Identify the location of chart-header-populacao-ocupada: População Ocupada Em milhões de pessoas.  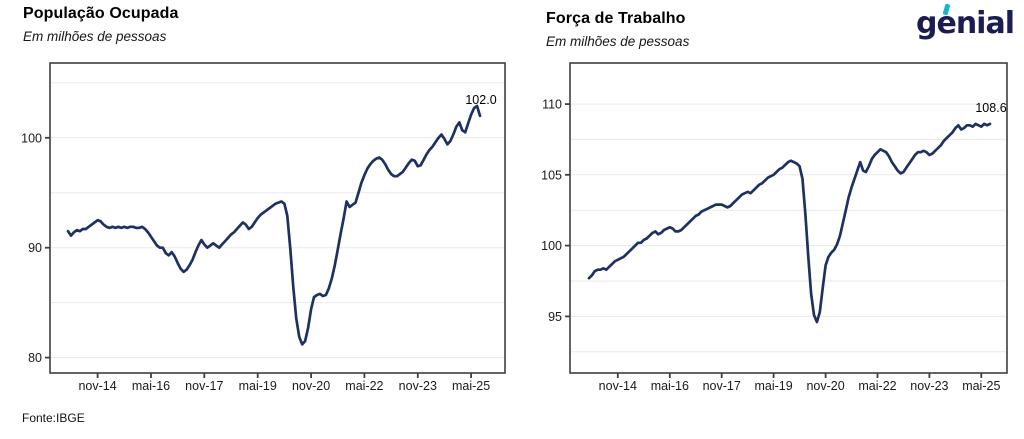
(101, 24).